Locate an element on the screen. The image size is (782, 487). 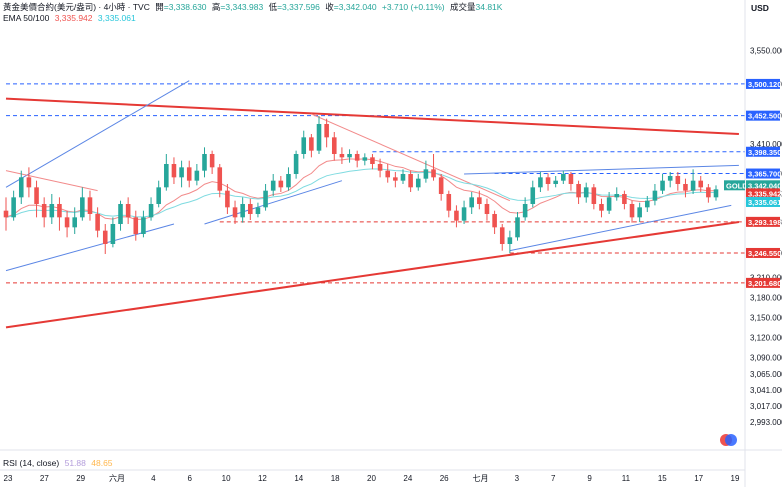
x-tick-label: 20 is located at coordinates (371, 478).